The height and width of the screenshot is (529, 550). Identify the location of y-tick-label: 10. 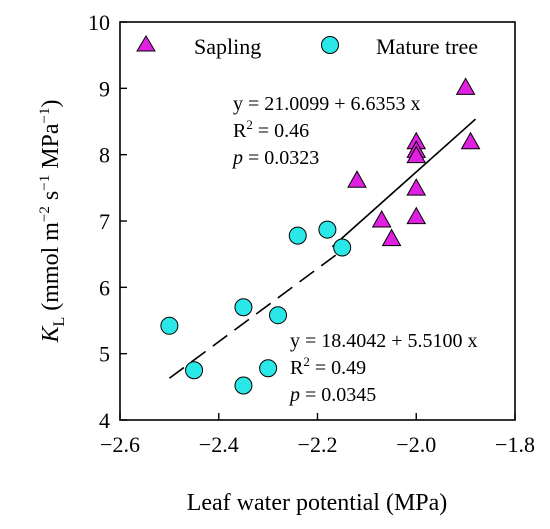
(99, 22).